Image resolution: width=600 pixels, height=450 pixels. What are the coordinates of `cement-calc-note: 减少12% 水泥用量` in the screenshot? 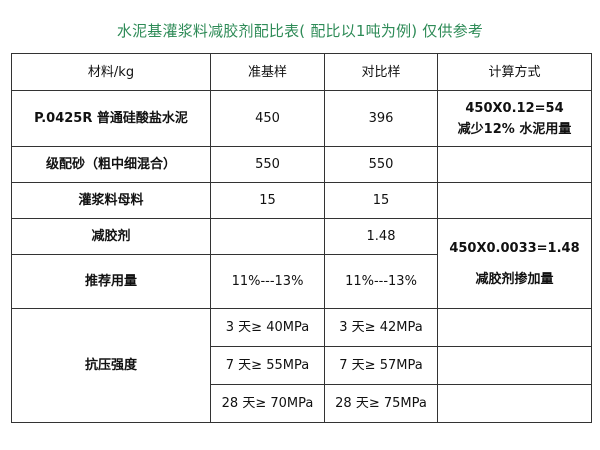 It's located at (514, 129).